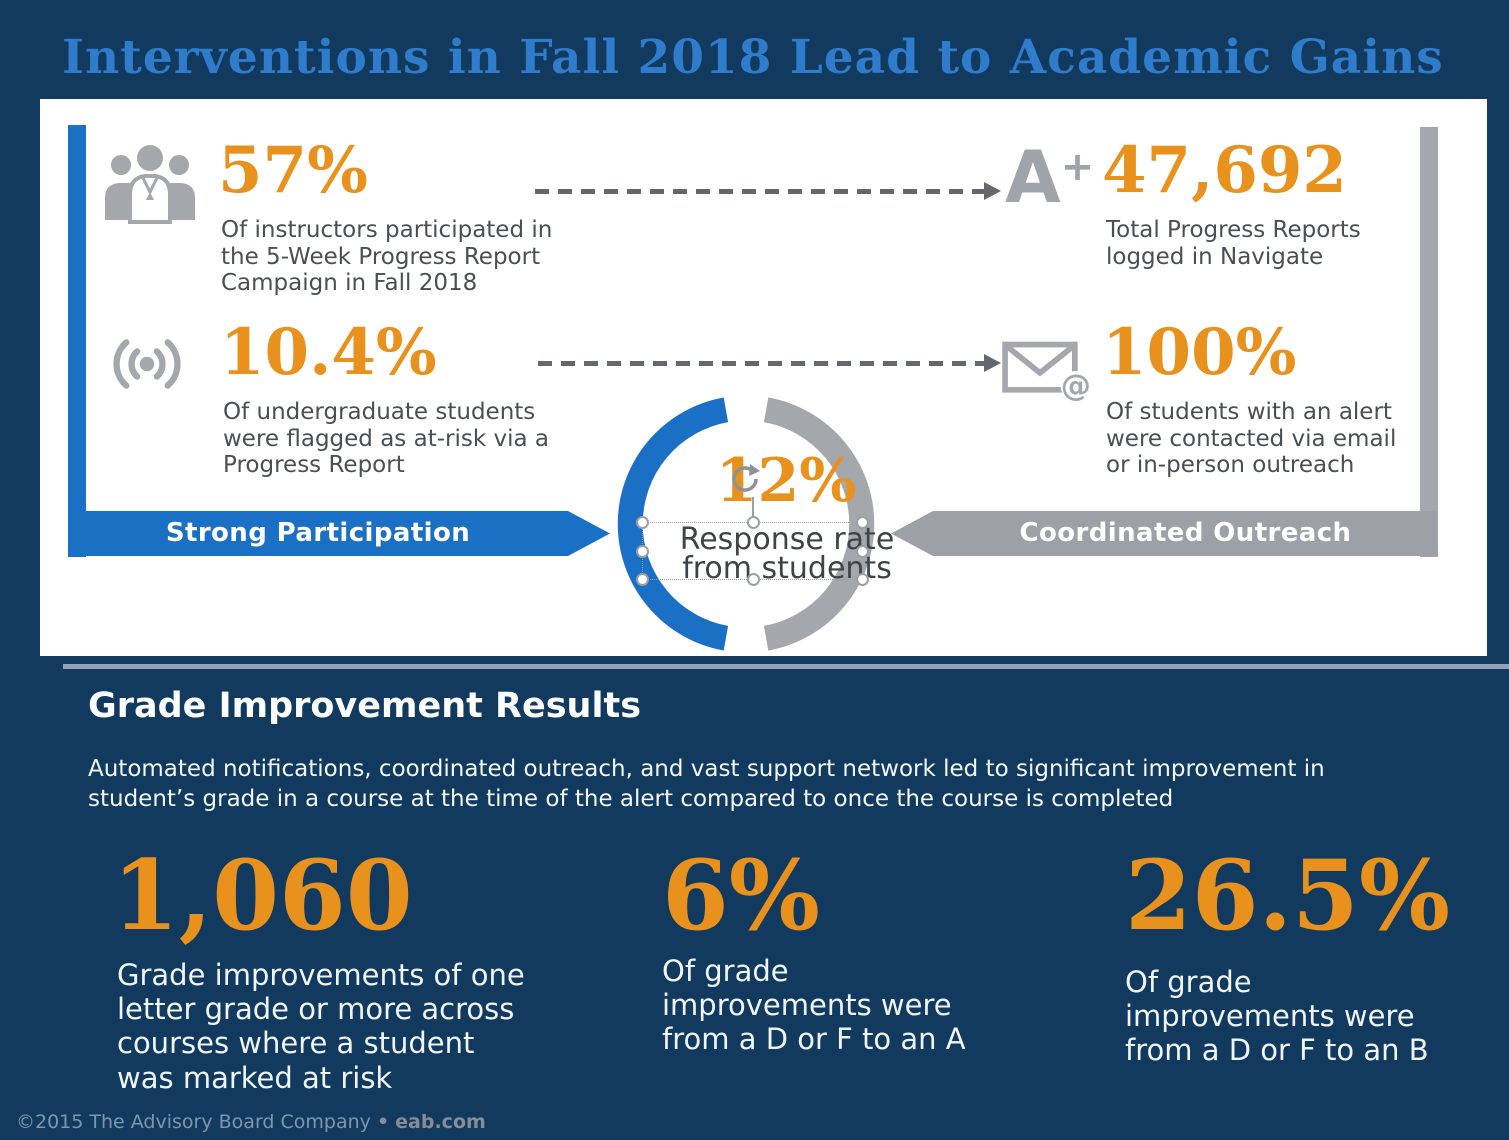 The width and height of the screenshot is (1509, 1140). What do you see at coordinates (193, 1122) in the screenshot?
I see `footer-copyright: ©2015 The Advisory Board Company` at bounding box center [193, 1122].